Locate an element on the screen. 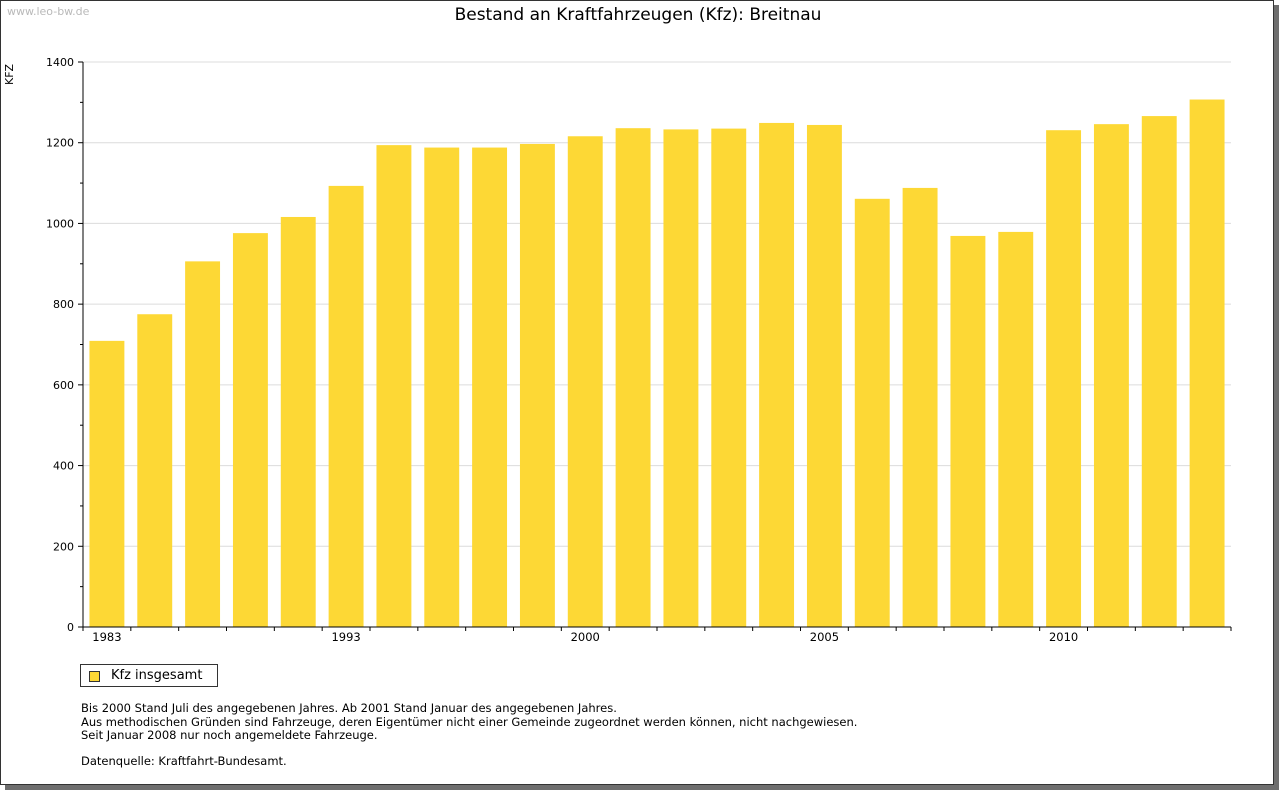 The width and height of the screenshot is (1280, 791). y-tick-label: 200 is located at coordinates (63, 546).